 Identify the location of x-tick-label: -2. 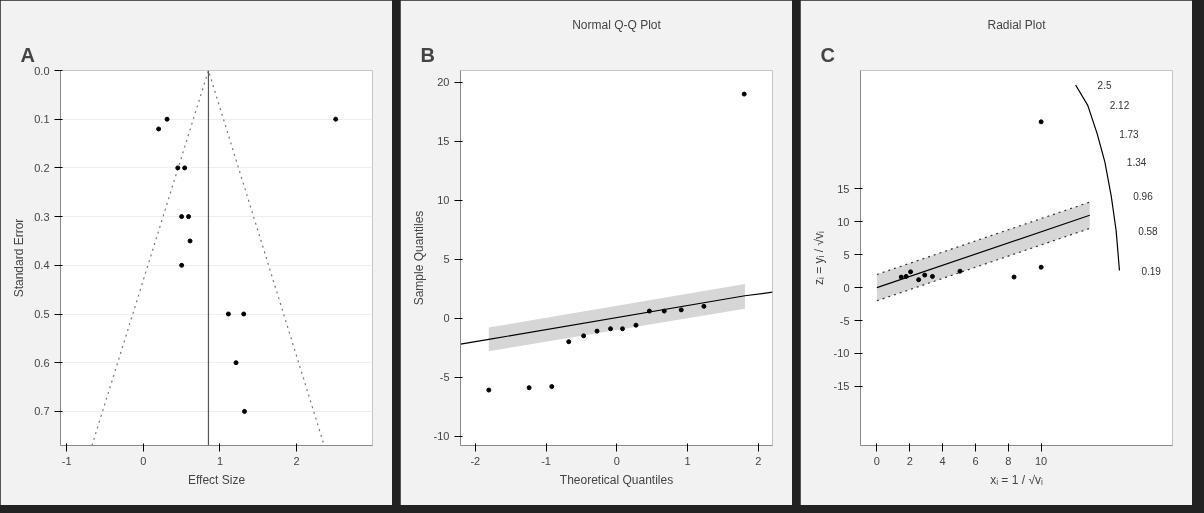
(475, 460).